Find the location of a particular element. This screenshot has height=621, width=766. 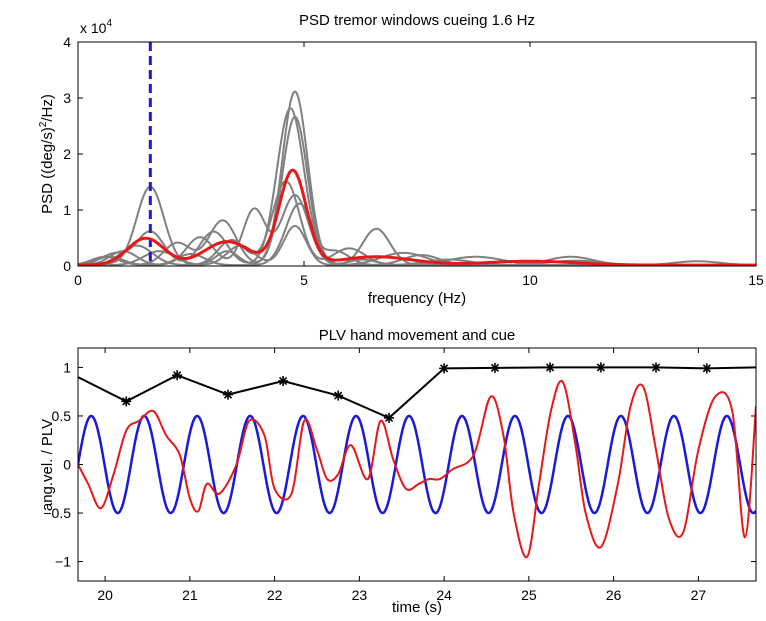

psd-xtick-label: 15 is located at coordinates (756, 280).